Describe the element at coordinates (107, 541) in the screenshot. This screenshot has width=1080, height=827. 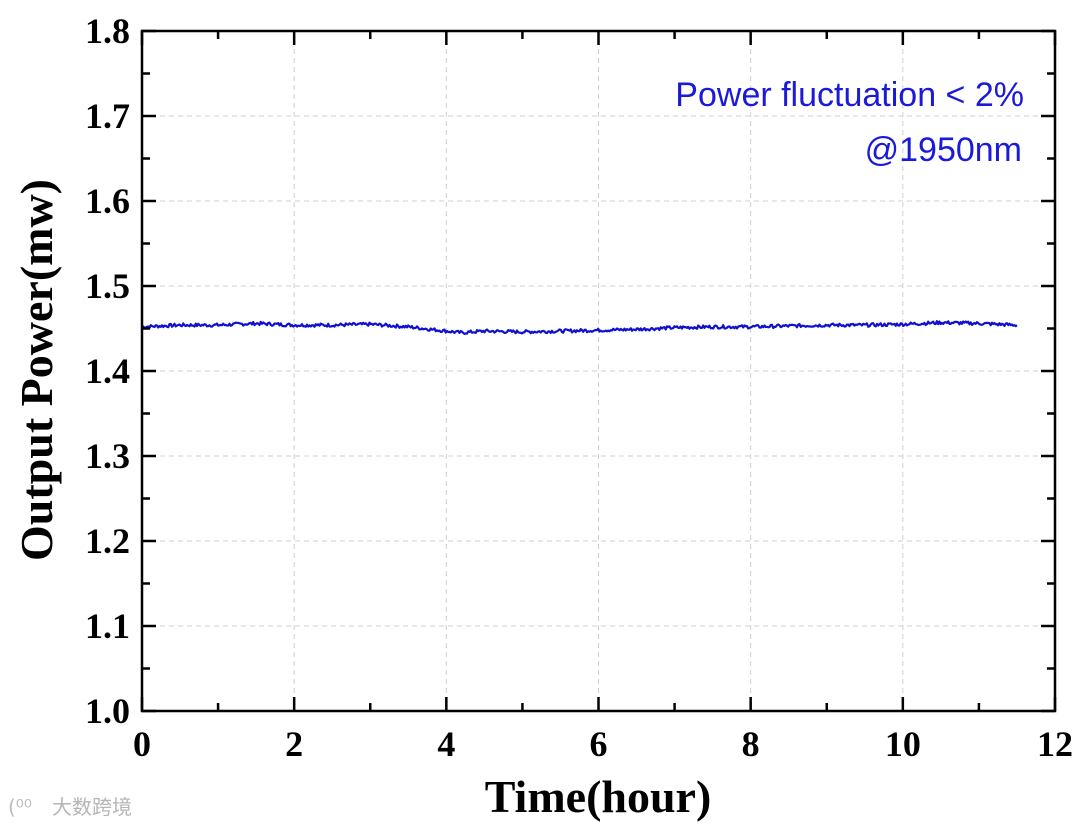
I see `y-tick-label-2: 1.2` at that location.